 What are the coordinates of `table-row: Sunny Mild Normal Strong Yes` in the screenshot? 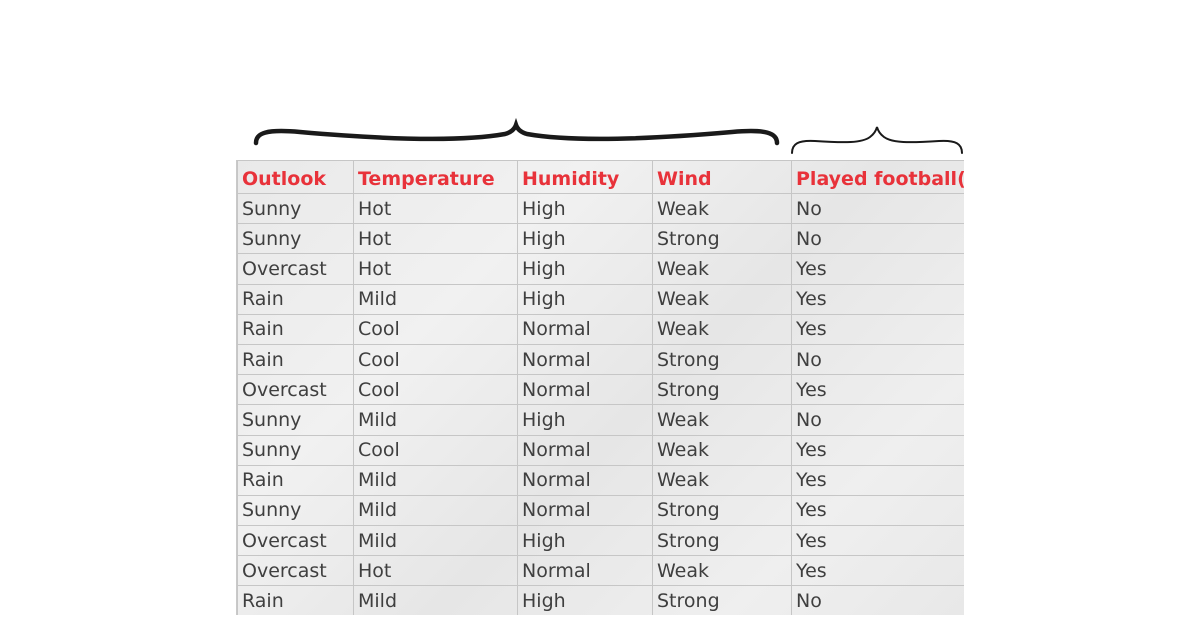 It's located at (600, 510).